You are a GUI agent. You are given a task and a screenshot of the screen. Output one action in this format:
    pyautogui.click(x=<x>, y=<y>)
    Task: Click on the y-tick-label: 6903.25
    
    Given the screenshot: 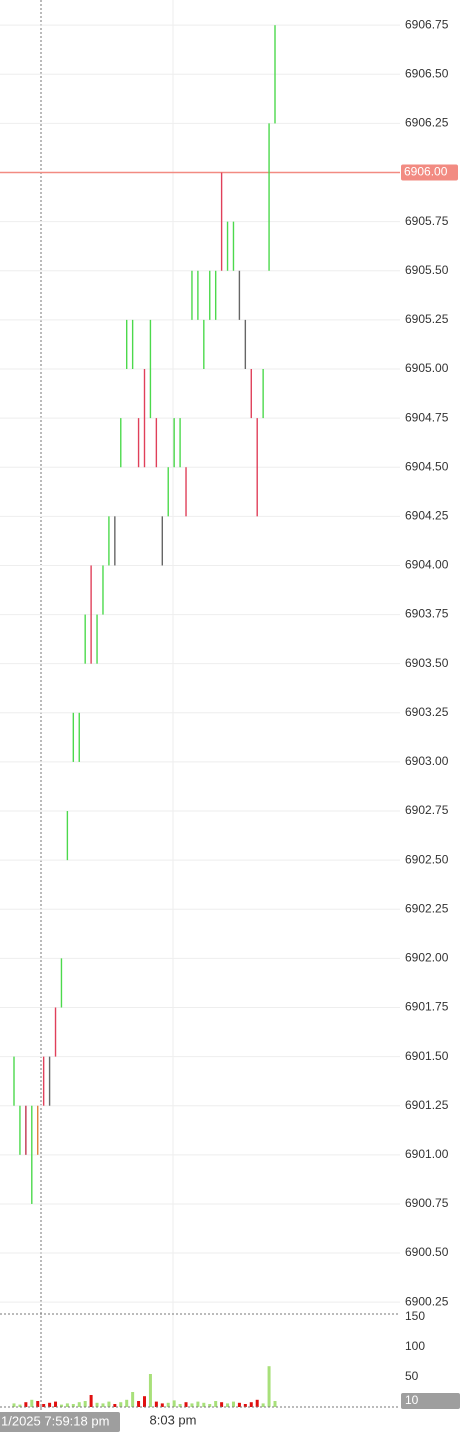 What is the action you would take?
    pyautogui.click(x=427, y=712)
    